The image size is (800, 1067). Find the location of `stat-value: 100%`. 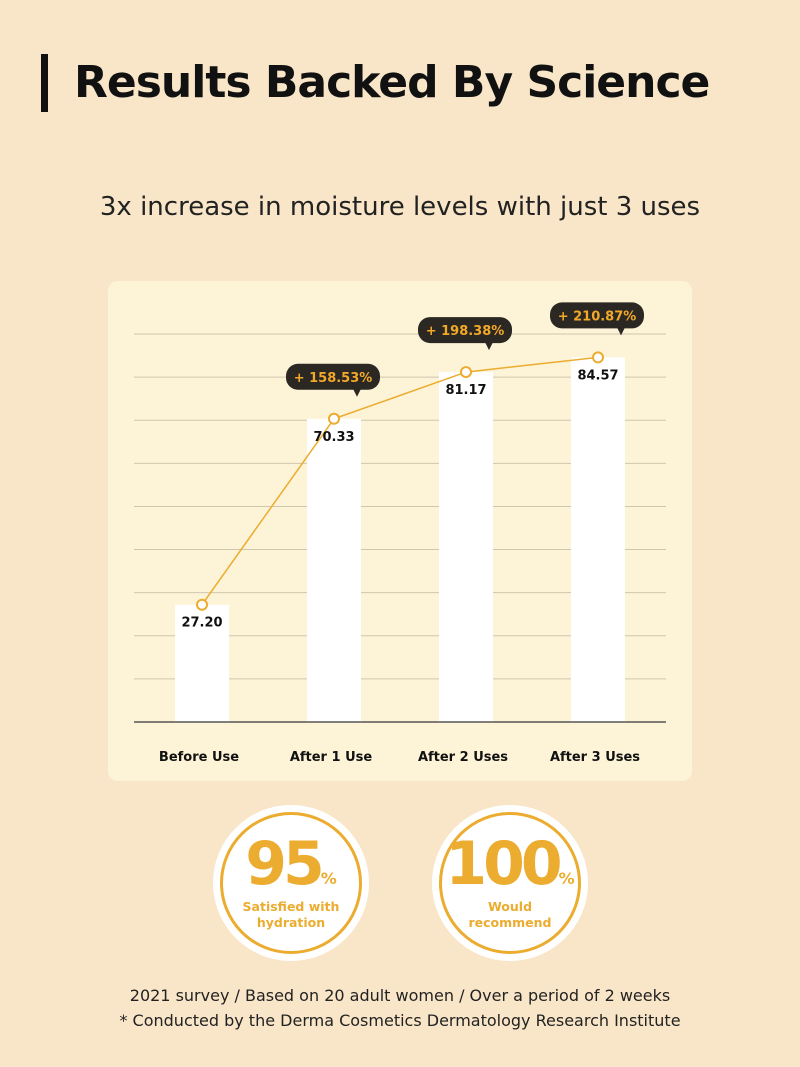

stat-value: 100% is located at coordinates (510, 871).